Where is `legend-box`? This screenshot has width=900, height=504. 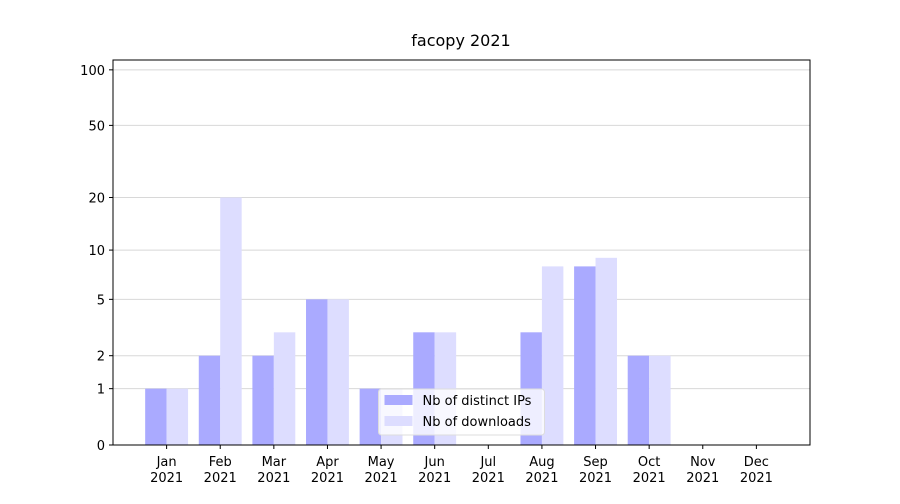 legend-box is located at coordinates (461, 412).